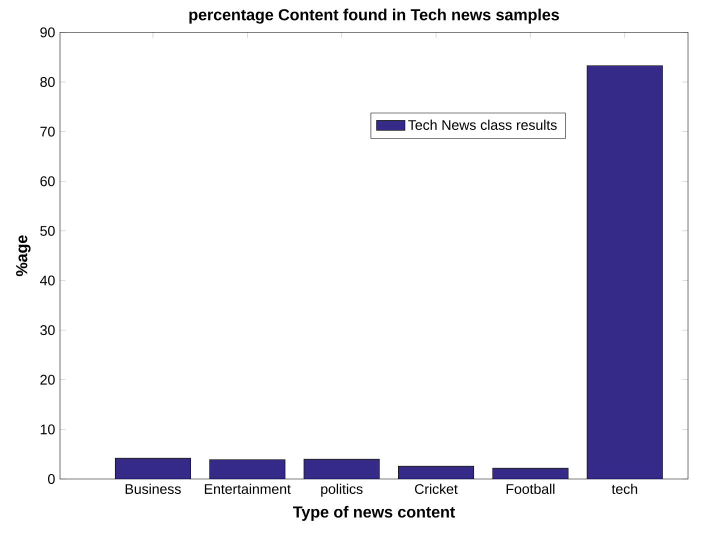 This screenshot has width=707, height=537. Describe the element at coordinates (47, 82) in the screenshot. I see `y-tick-label: 80` at that location.